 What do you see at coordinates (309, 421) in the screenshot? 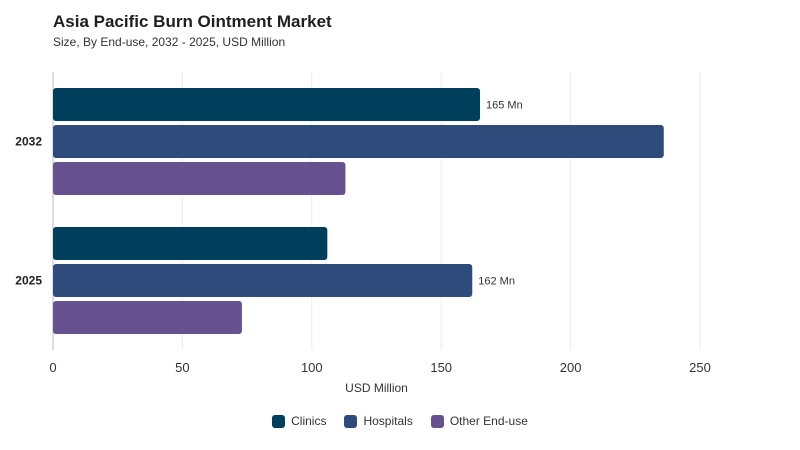
I see `legend-label-clinics: Clinics` at bounding box center [309, 421].